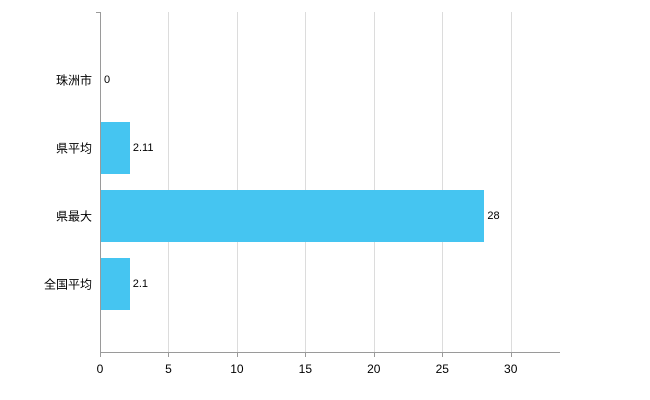 The height and width of the screenshot is (400, 650). Describe the element at coordinates (493, 216) in the screenshot. I see `value-label: 28` at that location.